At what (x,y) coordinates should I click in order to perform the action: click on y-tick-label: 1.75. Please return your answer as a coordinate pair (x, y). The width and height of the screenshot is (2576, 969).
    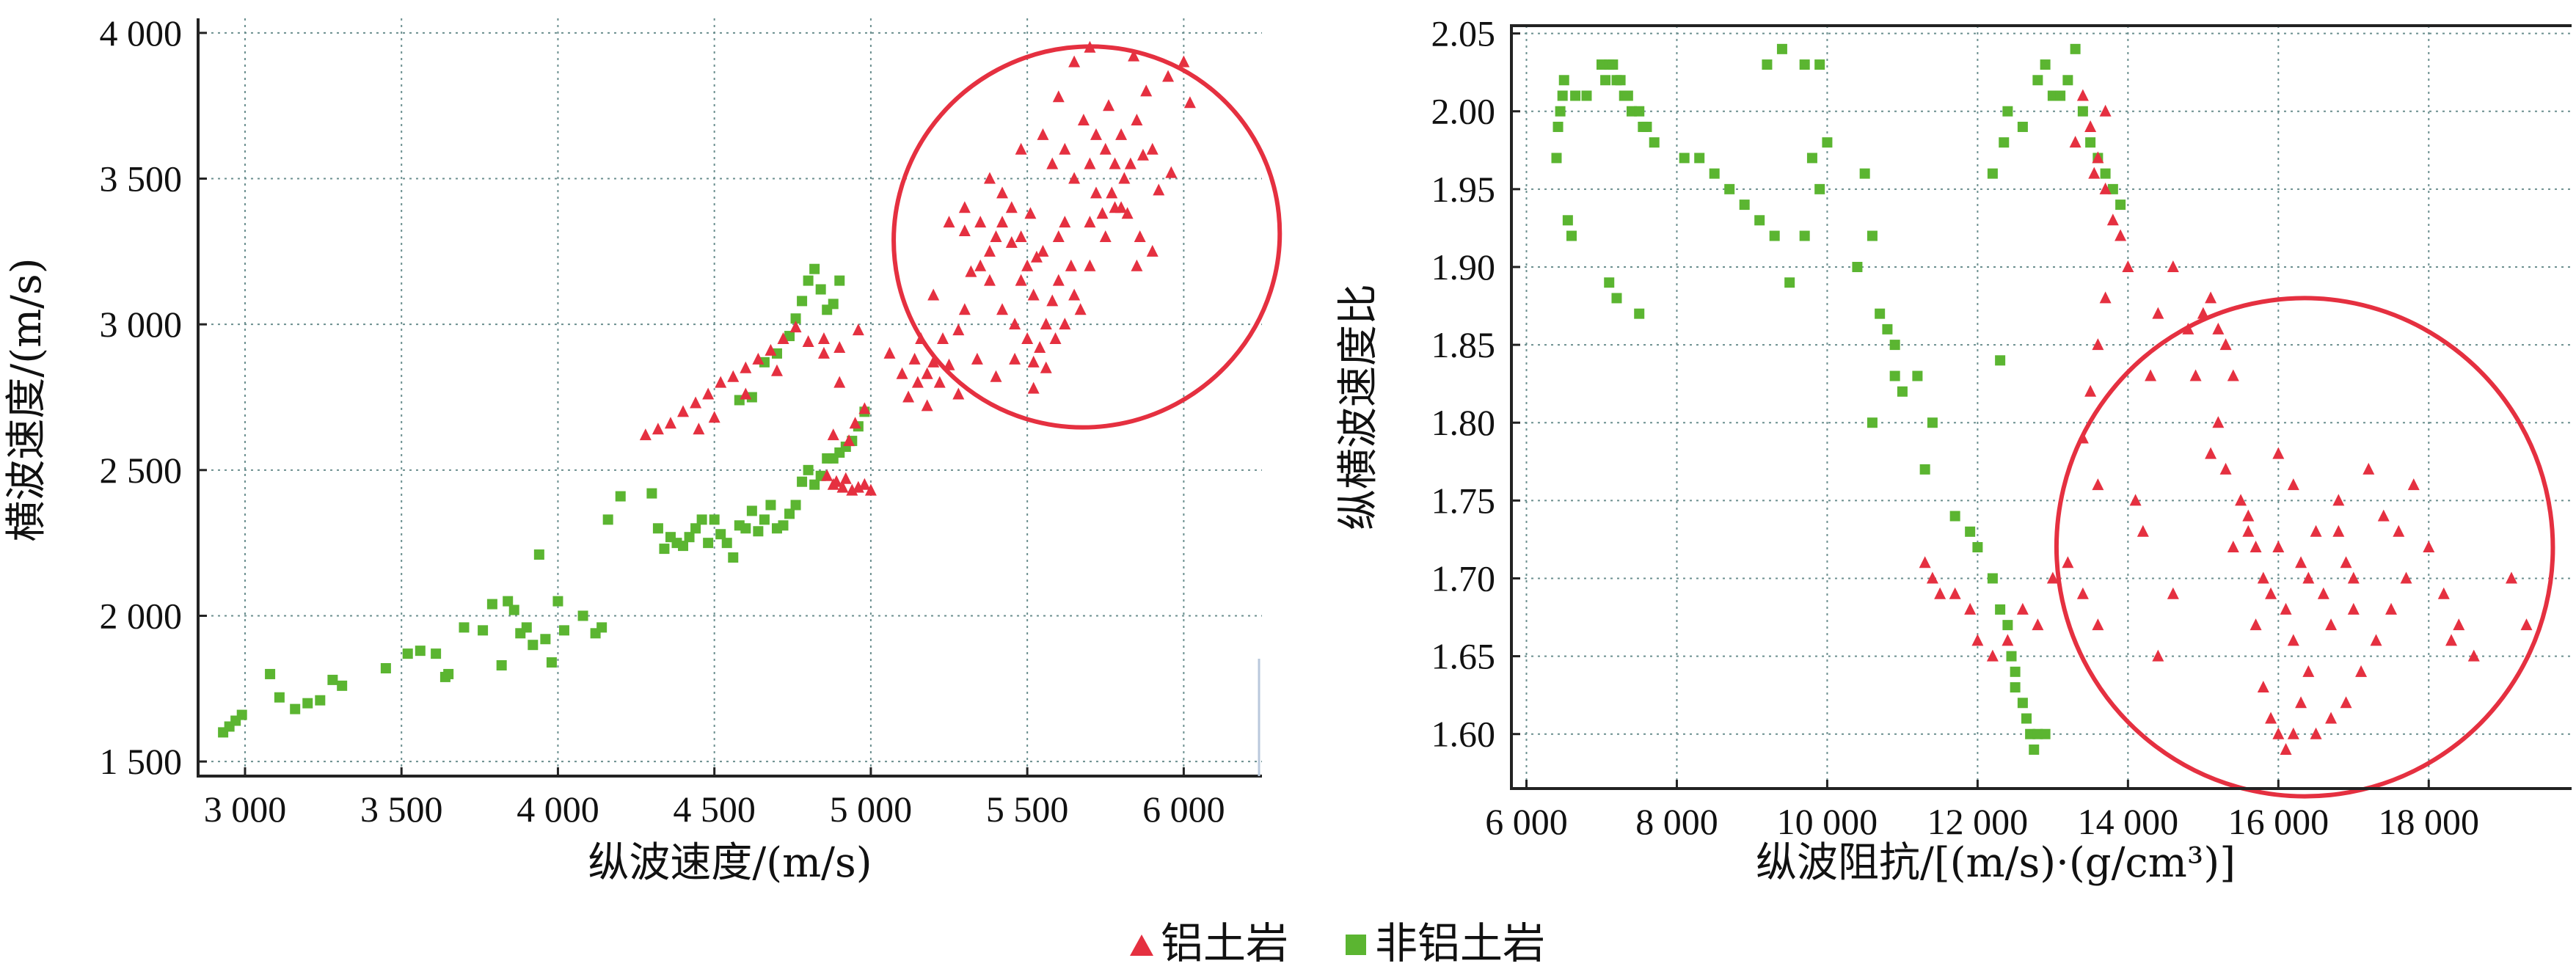
    Looking at the image, I should click on (1463, 500).